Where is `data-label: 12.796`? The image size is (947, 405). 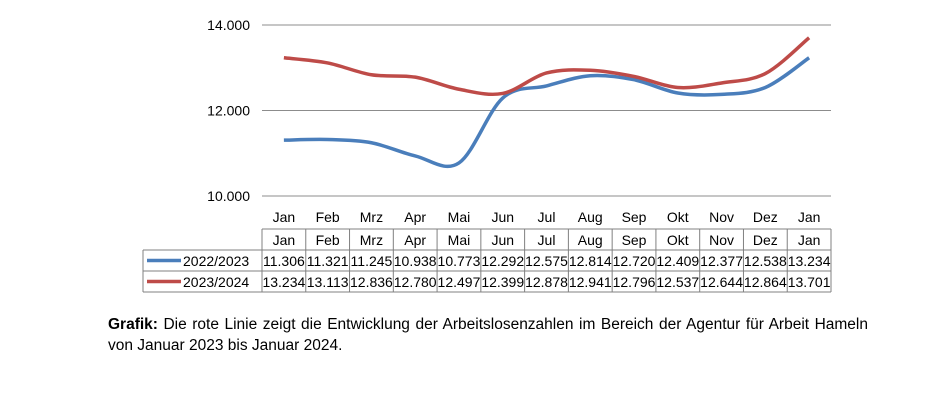
data-label: 12.796 is located at coordinates (634, 282).